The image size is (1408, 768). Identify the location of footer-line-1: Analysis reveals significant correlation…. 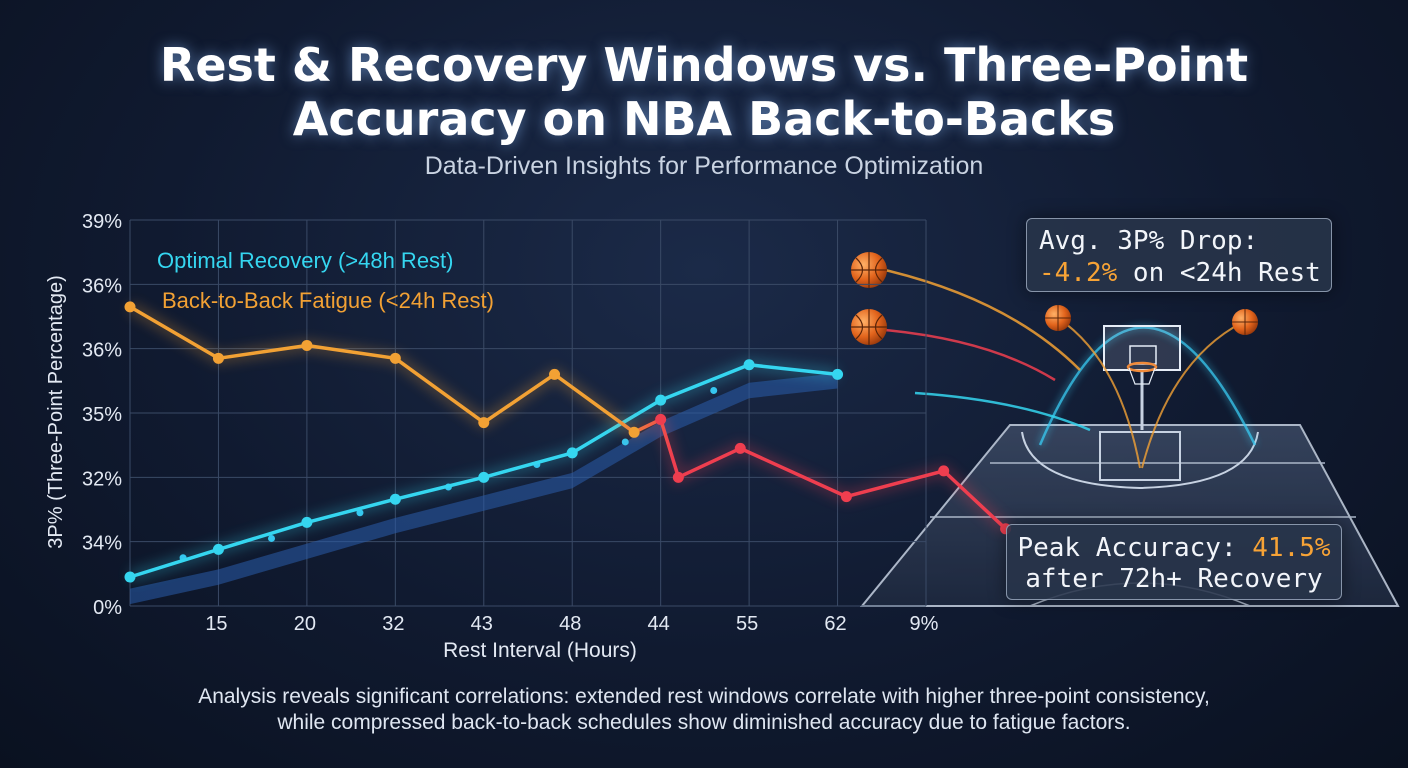
(704, 696).